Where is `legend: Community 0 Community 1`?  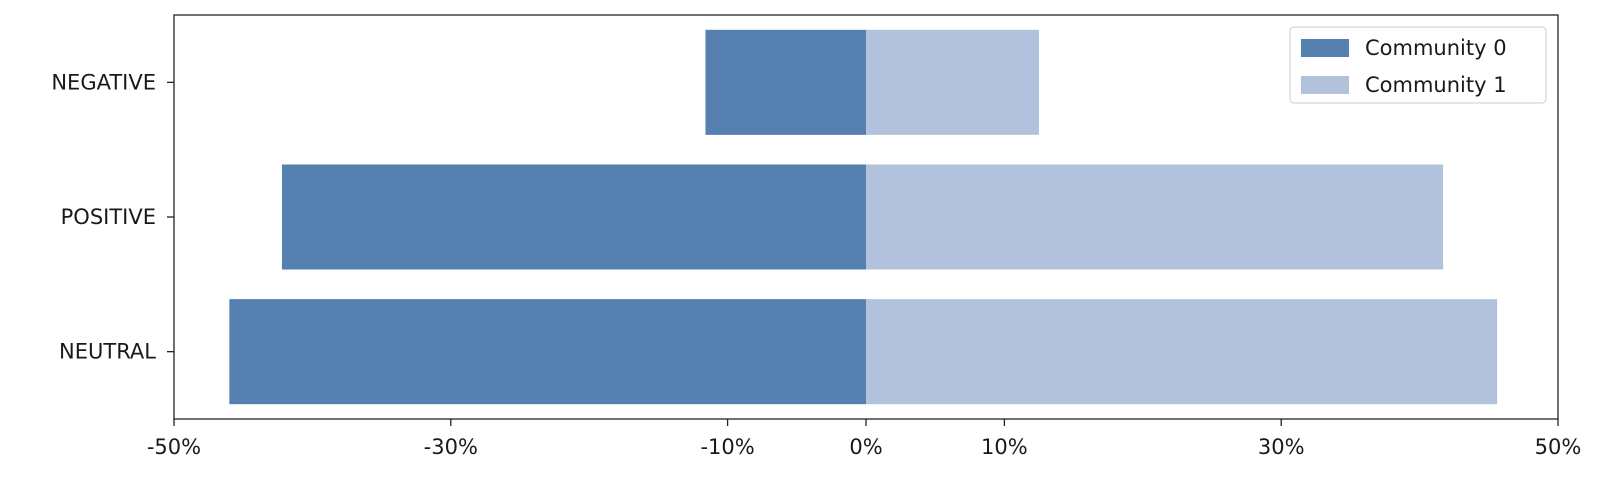 legend: Community 0 Community 1 is located at coordinates (1418, 65).